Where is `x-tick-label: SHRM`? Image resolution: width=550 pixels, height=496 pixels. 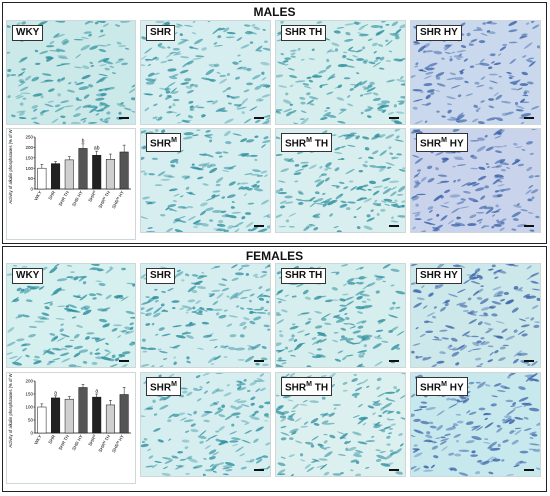
x-tick-label: SHRM is located at coordinates (92, 196).